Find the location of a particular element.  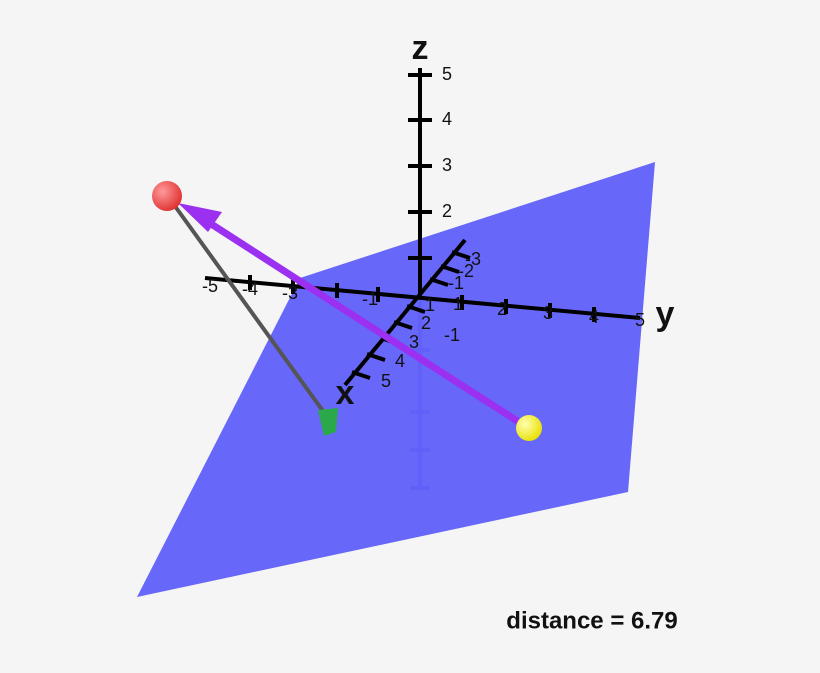

y-tick-label: 2 is located at coordinates (502, 309).